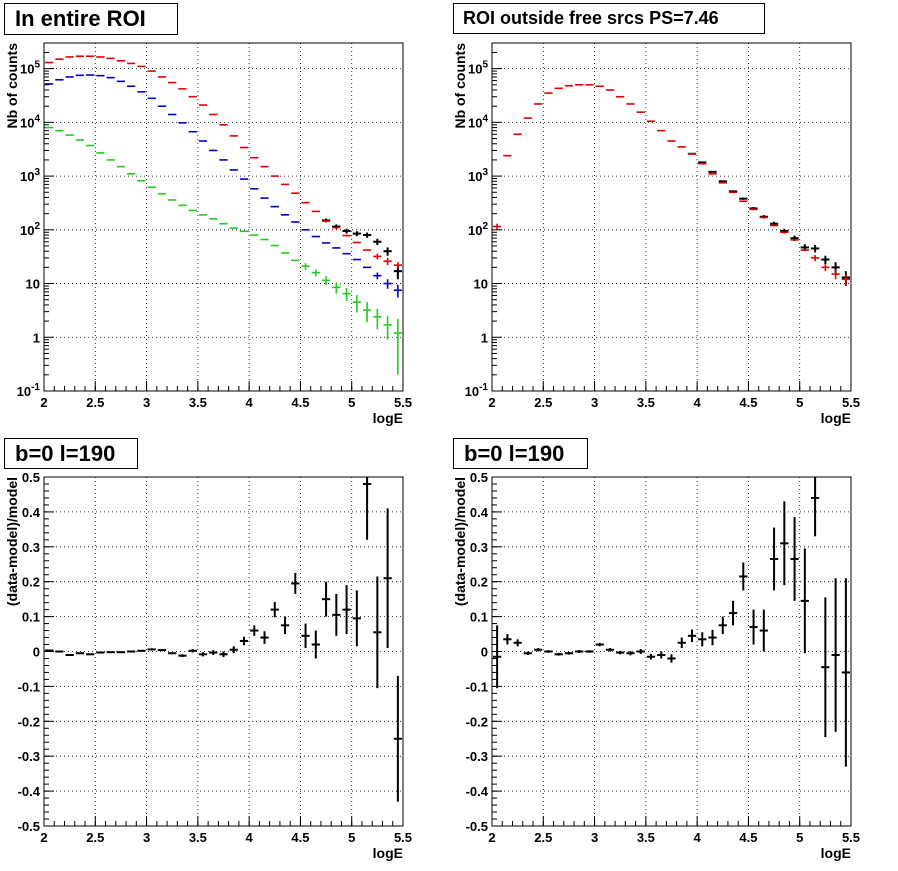 This screenshot has width=898, height=871. What do you see at coordinates (91, 19) in the screenshot?
I see `panel-title-entire-roi: In entire ROI` at bounding box center [91, 19].